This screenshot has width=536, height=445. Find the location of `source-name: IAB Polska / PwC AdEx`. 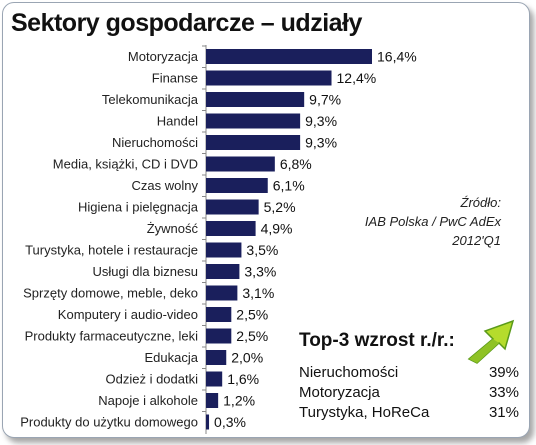

source-name: IAB Polska / PwC AdEx is located at coordinates (432, 221).